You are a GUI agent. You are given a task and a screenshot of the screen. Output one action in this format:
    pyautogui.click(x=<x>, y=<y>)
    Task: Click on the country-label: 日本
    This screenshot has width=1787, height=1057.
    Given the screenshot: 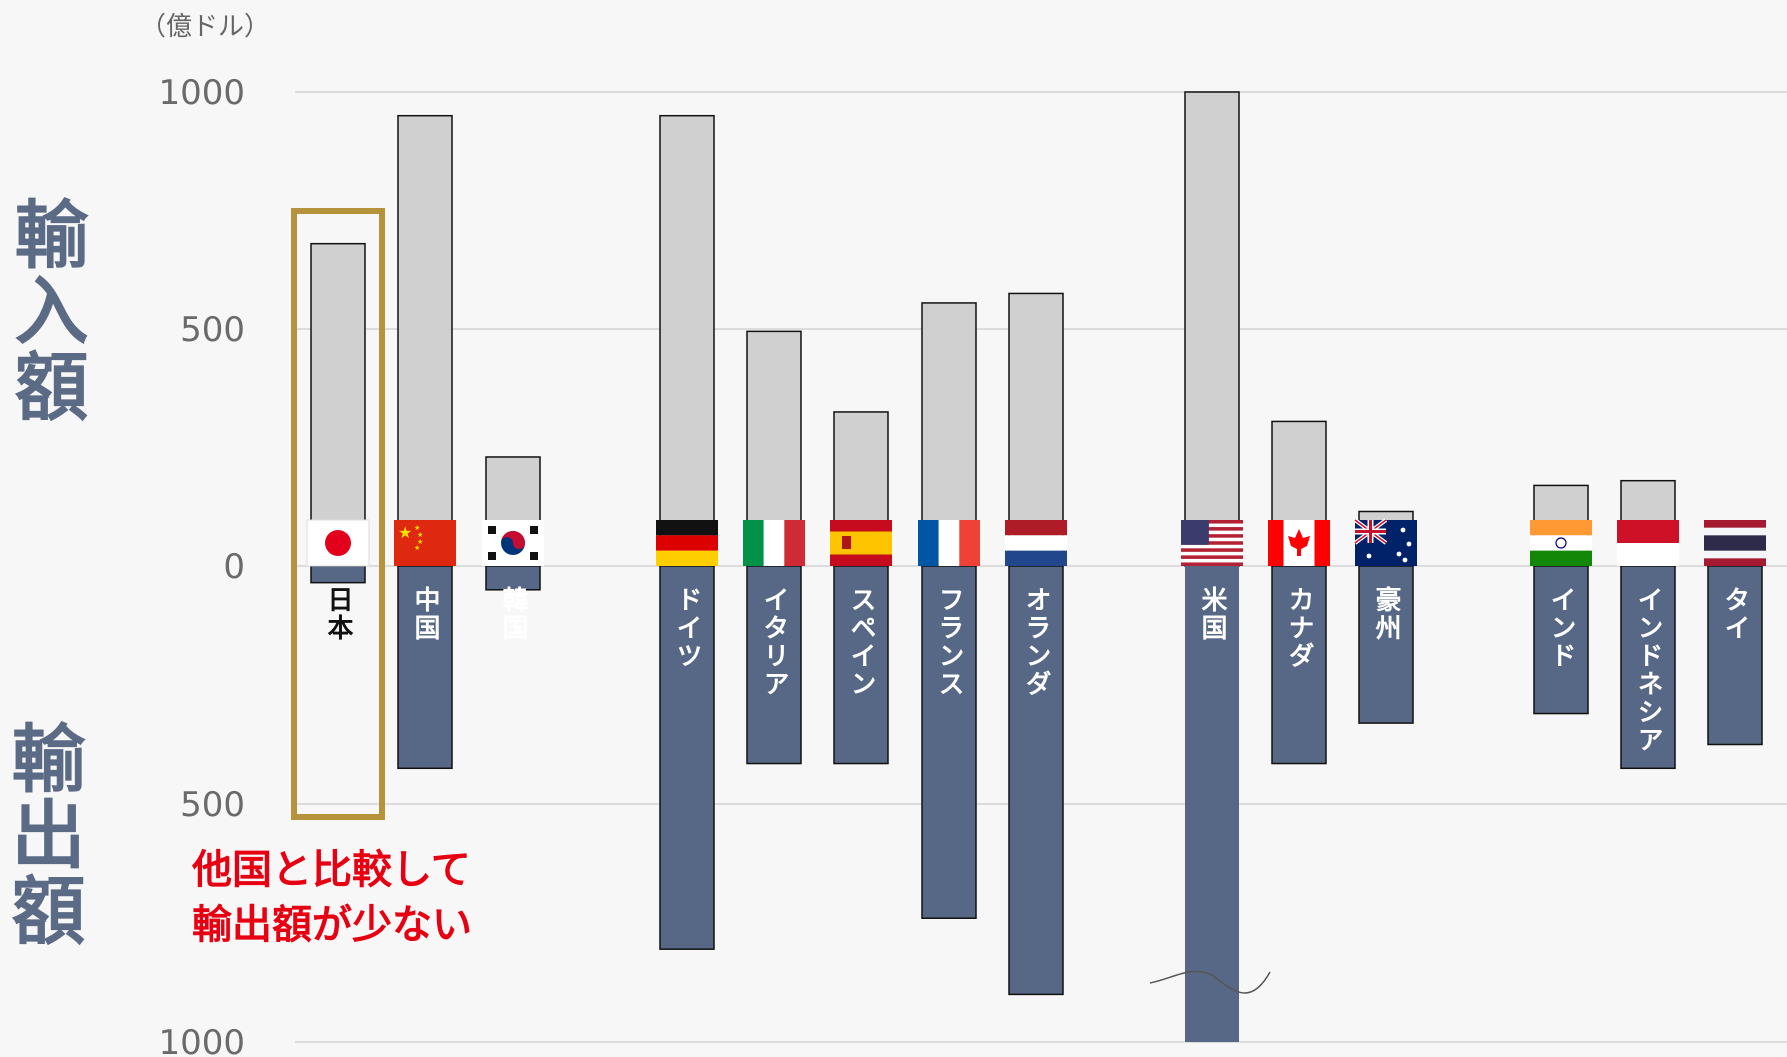 What is the action you would take?
    pyautogui.click(x=338, y=614)
    